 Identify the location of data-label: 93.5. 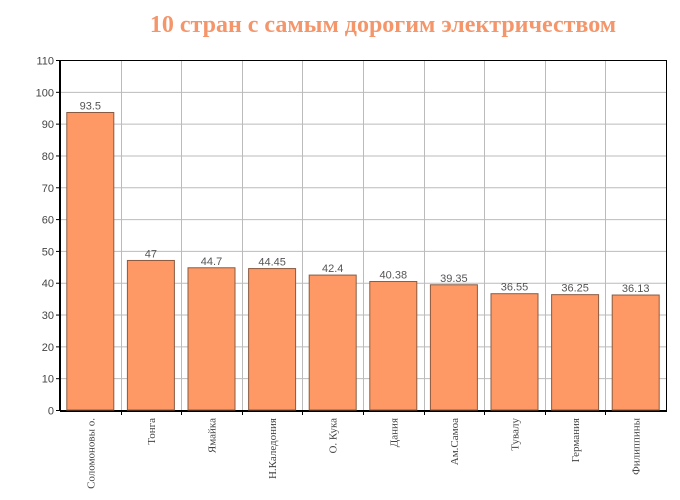
(90, 107).